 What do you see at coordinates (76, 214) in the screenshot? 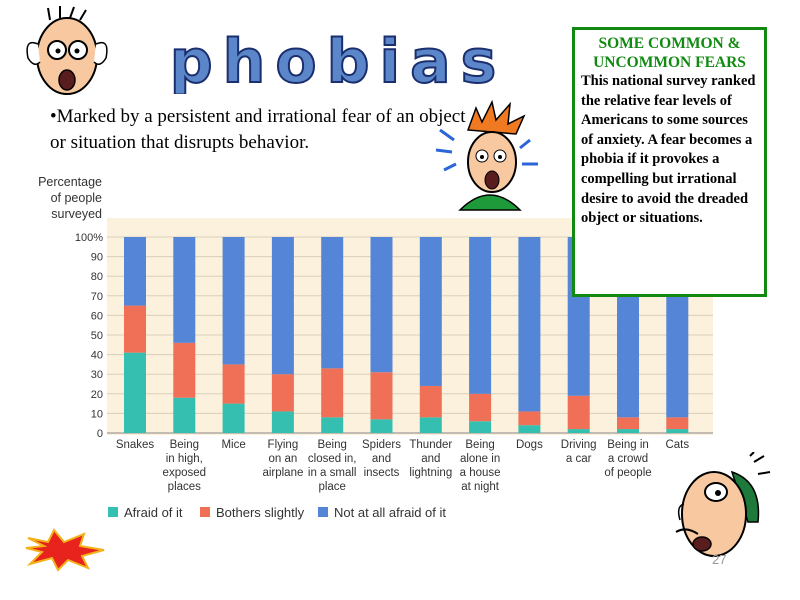
I see `y-axis-label-line: surveyed` at bounding box center [76, 214].